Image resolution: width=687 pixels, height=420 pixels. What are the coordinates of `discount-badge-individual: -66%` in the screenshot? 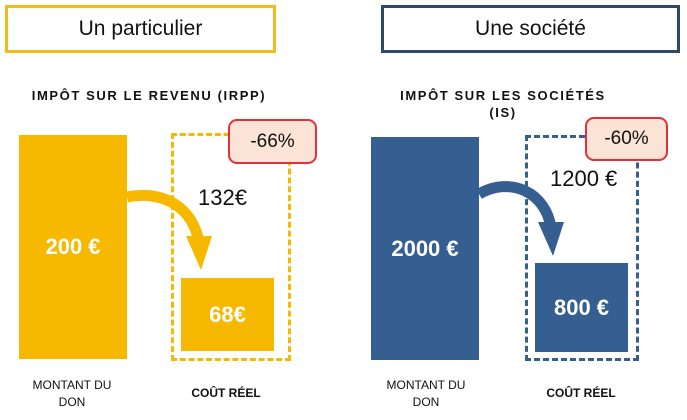 It's located at (272, 141).